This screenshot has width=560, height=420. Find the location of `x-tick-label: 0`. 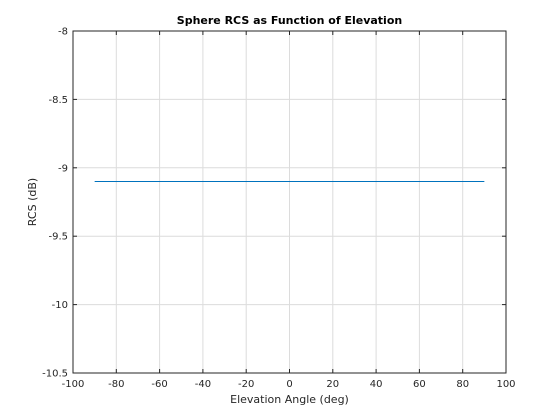

x-tick-label: 0 is located at coordinates (289, 384).